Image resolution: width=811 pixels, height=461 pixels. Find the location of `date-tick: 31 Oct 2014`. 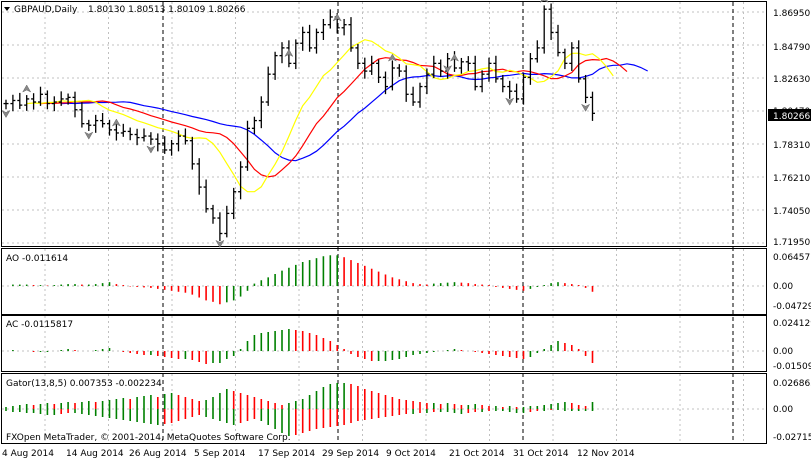

date-tick: 31 Oct 2014 is located at coordinates (541, 454).